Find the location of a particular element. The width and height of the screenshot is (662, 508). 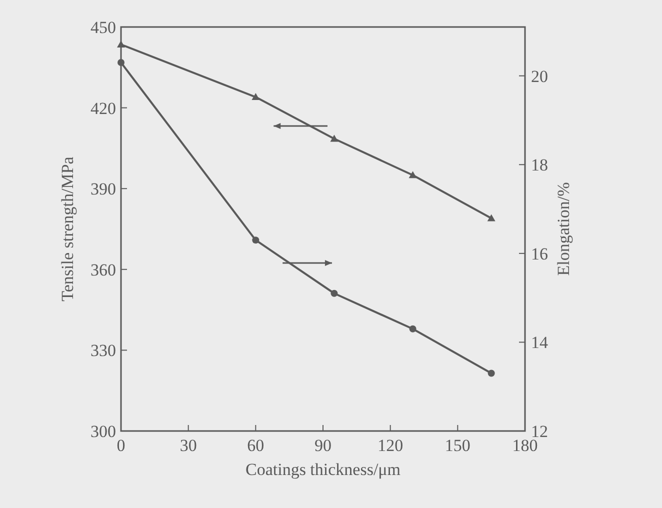

y2-axis-title: Elongation/% is located at coordinates (563, 229).